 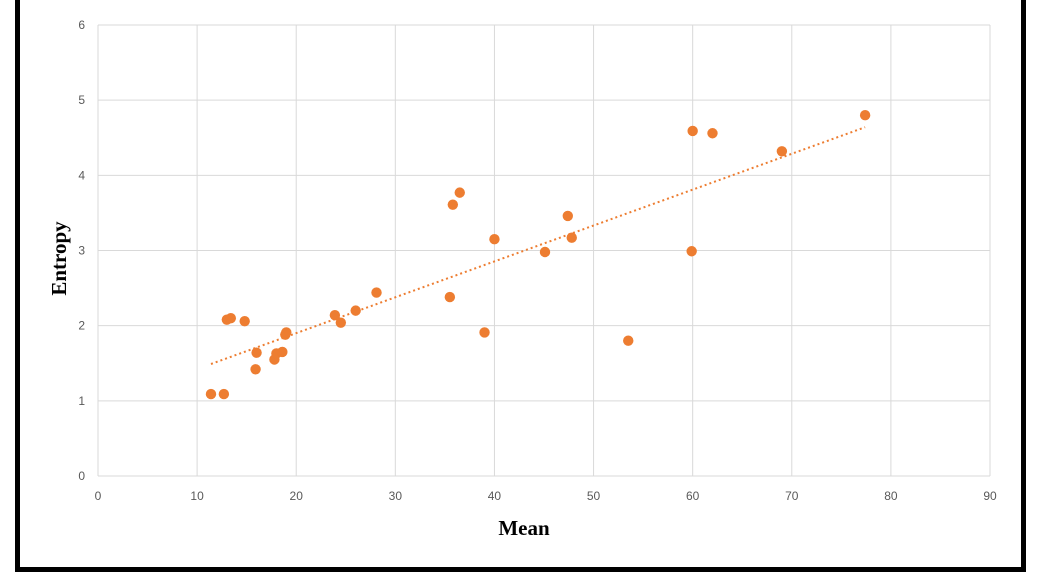 I want to click on x-tick-label: 40, so click(x=495, y=496).